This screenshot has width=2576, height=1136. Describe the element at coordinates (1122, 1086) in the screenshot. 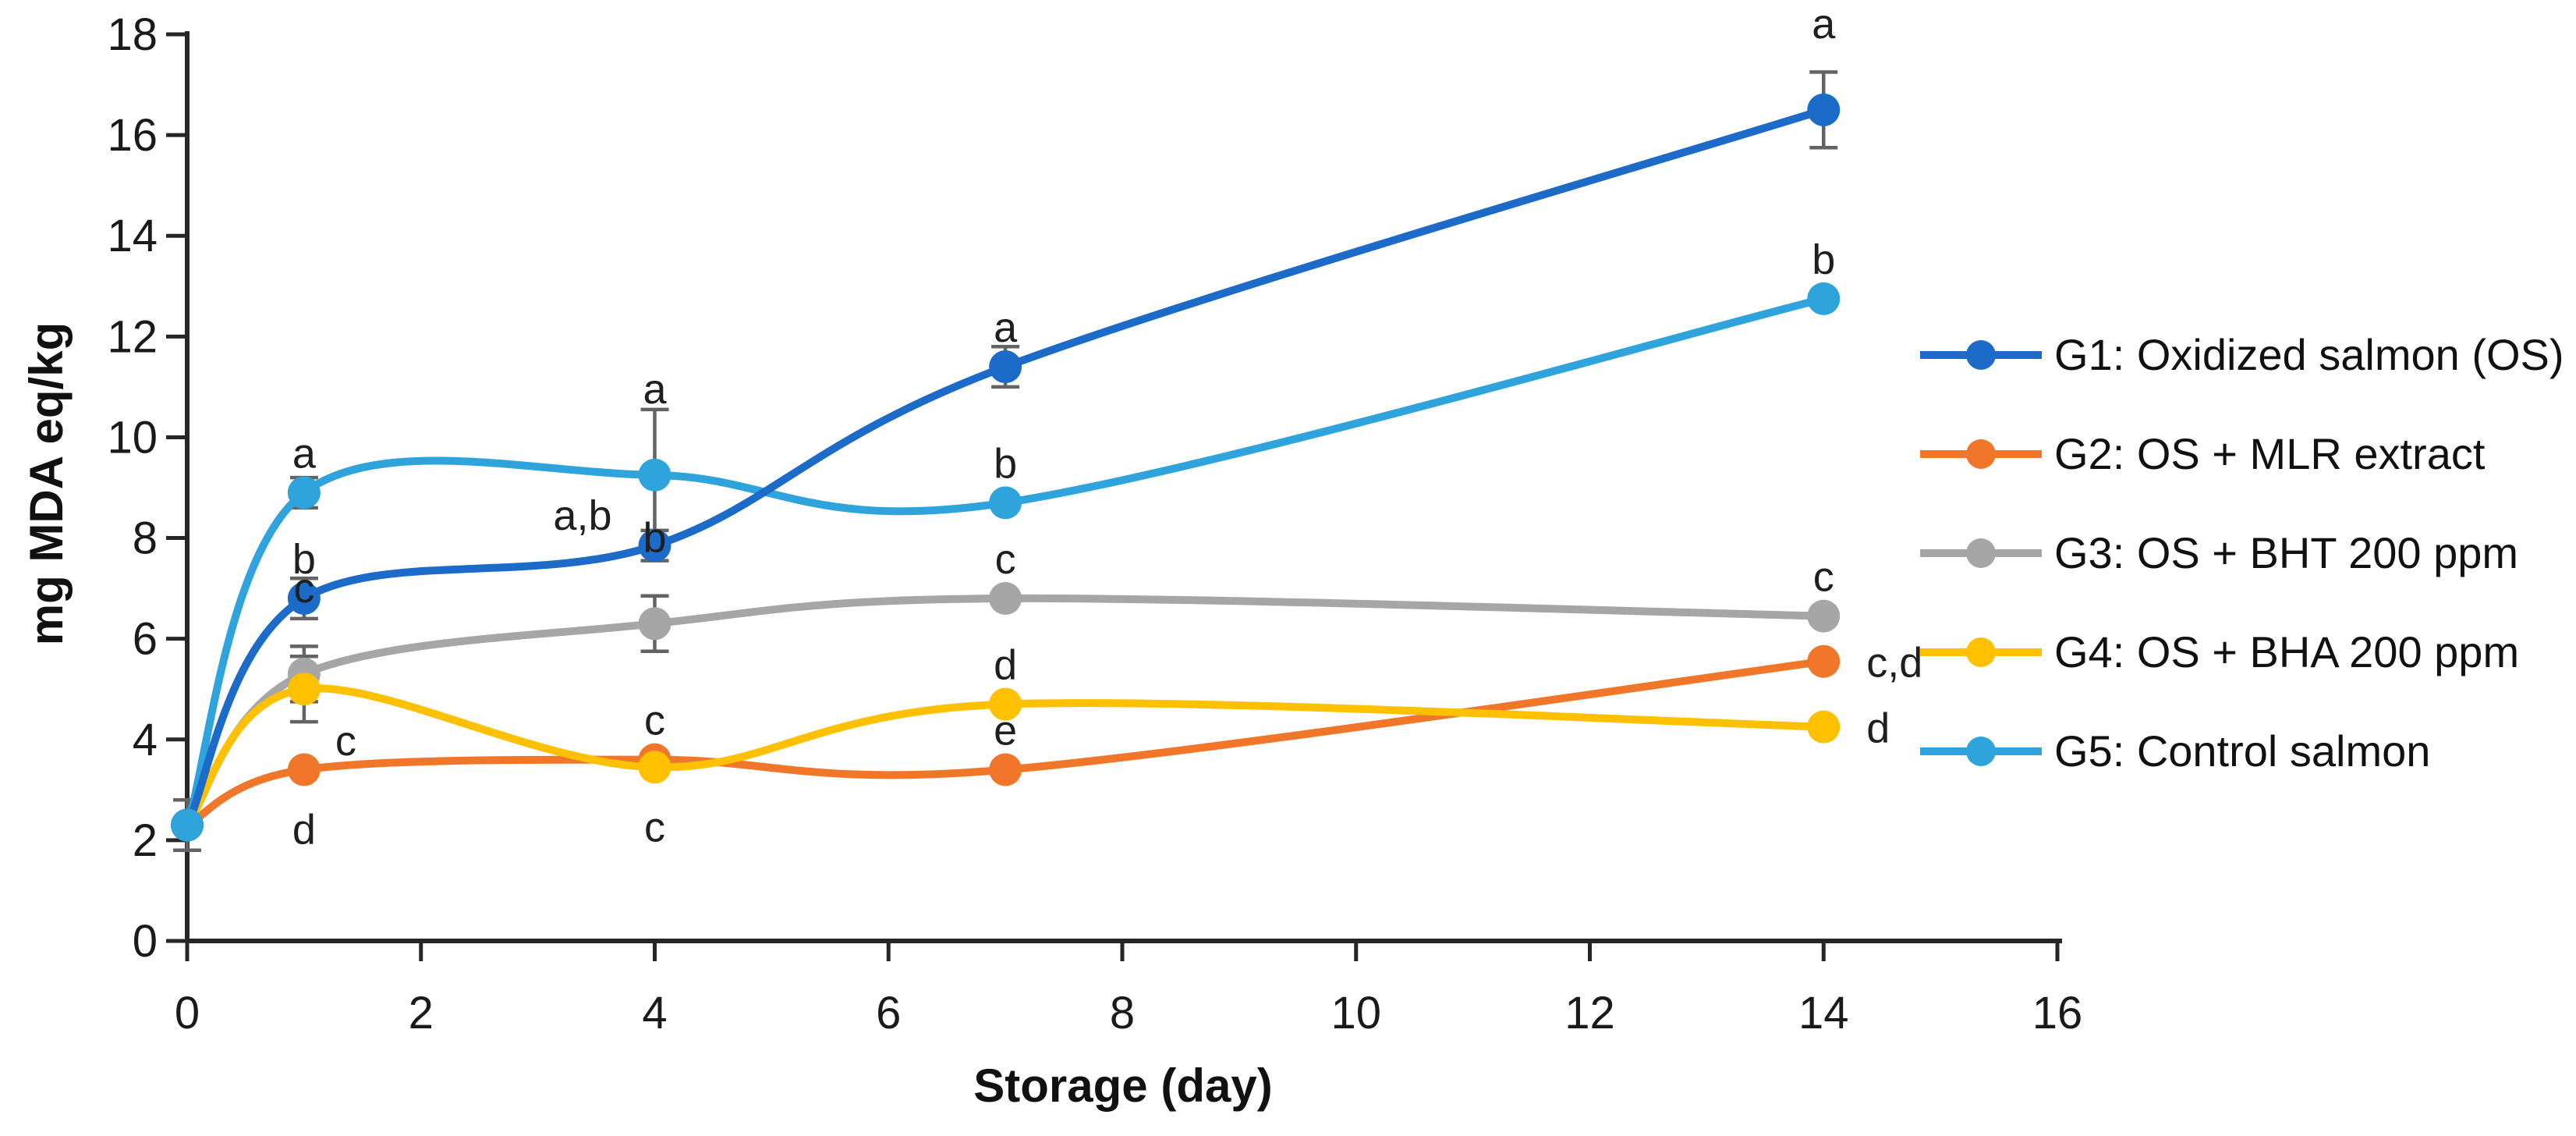

I see `x-axis-title: Storage (day)` at that location.